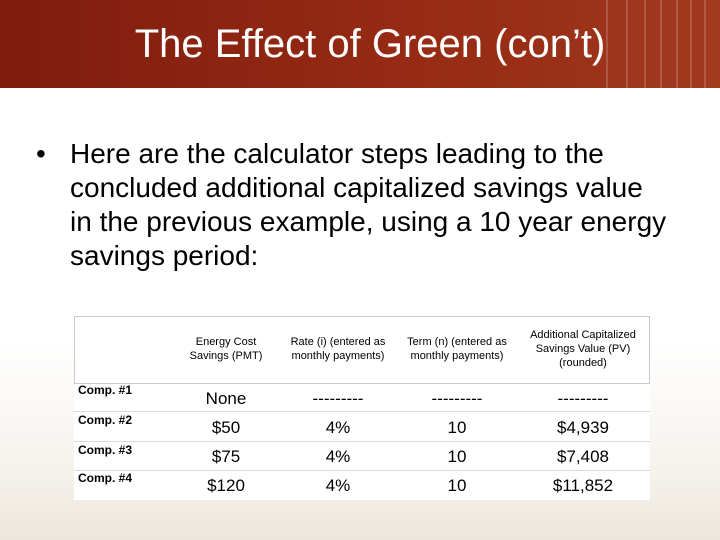 Image resolution: width=720 pixels, height=540 pixels. I want to click on table-cell: $50, so click(226, 427).